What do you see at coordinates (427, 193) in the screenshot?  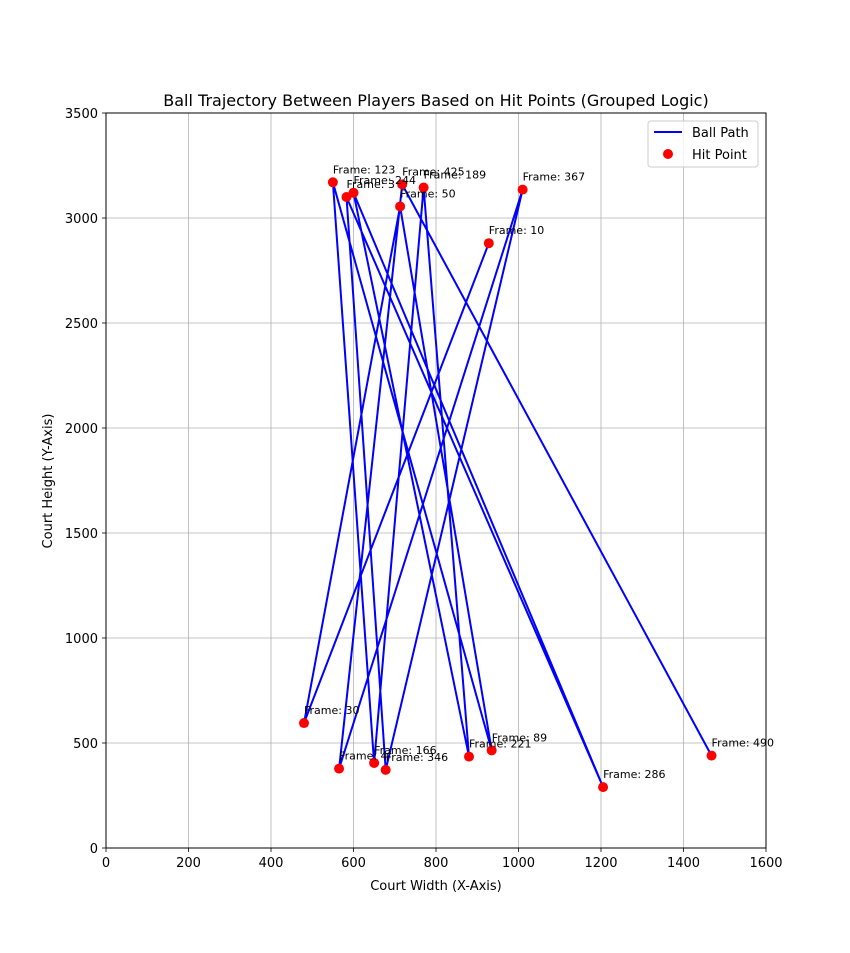 I see `hit-point-label: Frame: 50` at bounding box center [427, 193].